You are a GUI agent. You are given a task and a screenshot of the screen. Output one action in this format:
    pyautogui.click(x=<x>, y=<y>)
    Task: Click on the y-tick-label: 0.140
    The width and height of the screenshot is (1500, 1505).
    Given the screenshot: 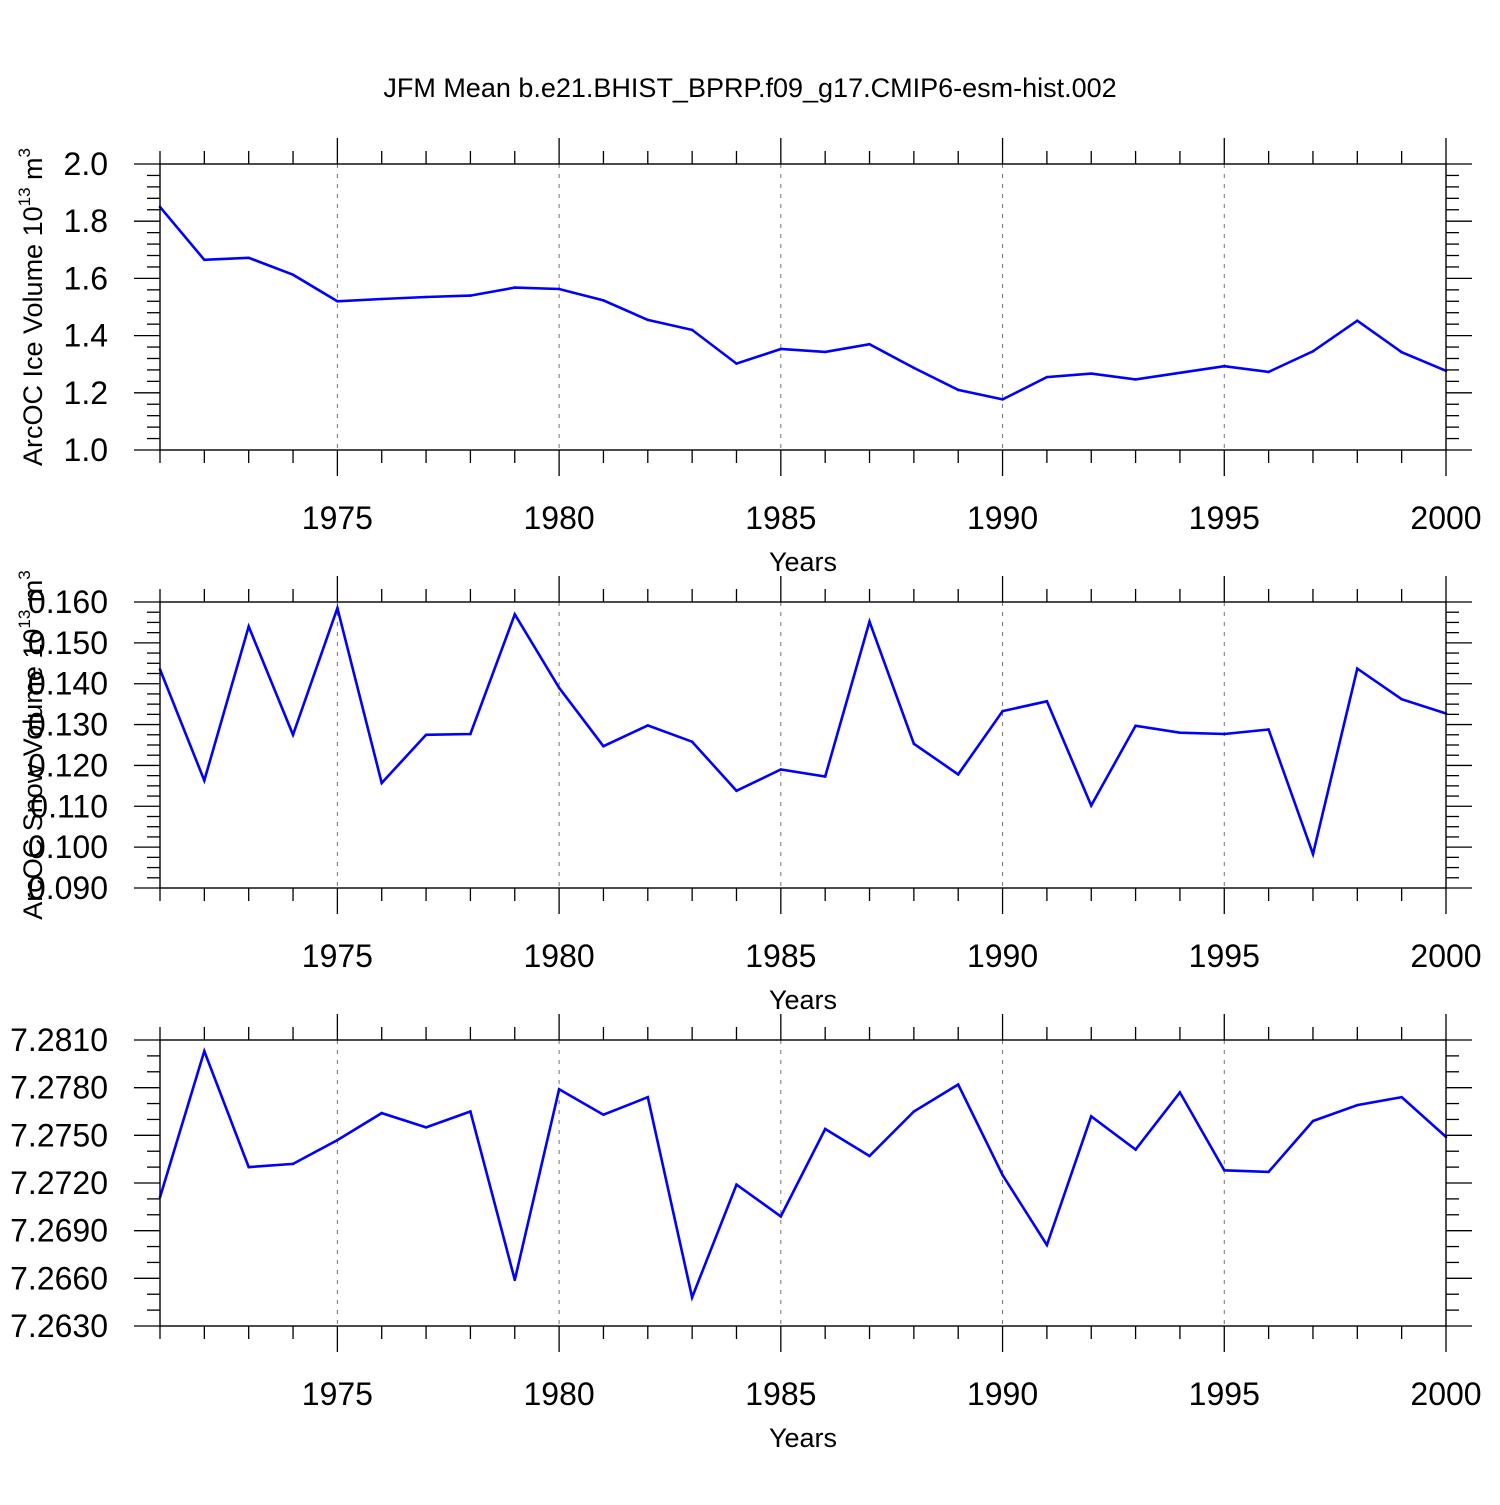 What is the action you would take?
    pyautogui.click(x=68, y=684)
    